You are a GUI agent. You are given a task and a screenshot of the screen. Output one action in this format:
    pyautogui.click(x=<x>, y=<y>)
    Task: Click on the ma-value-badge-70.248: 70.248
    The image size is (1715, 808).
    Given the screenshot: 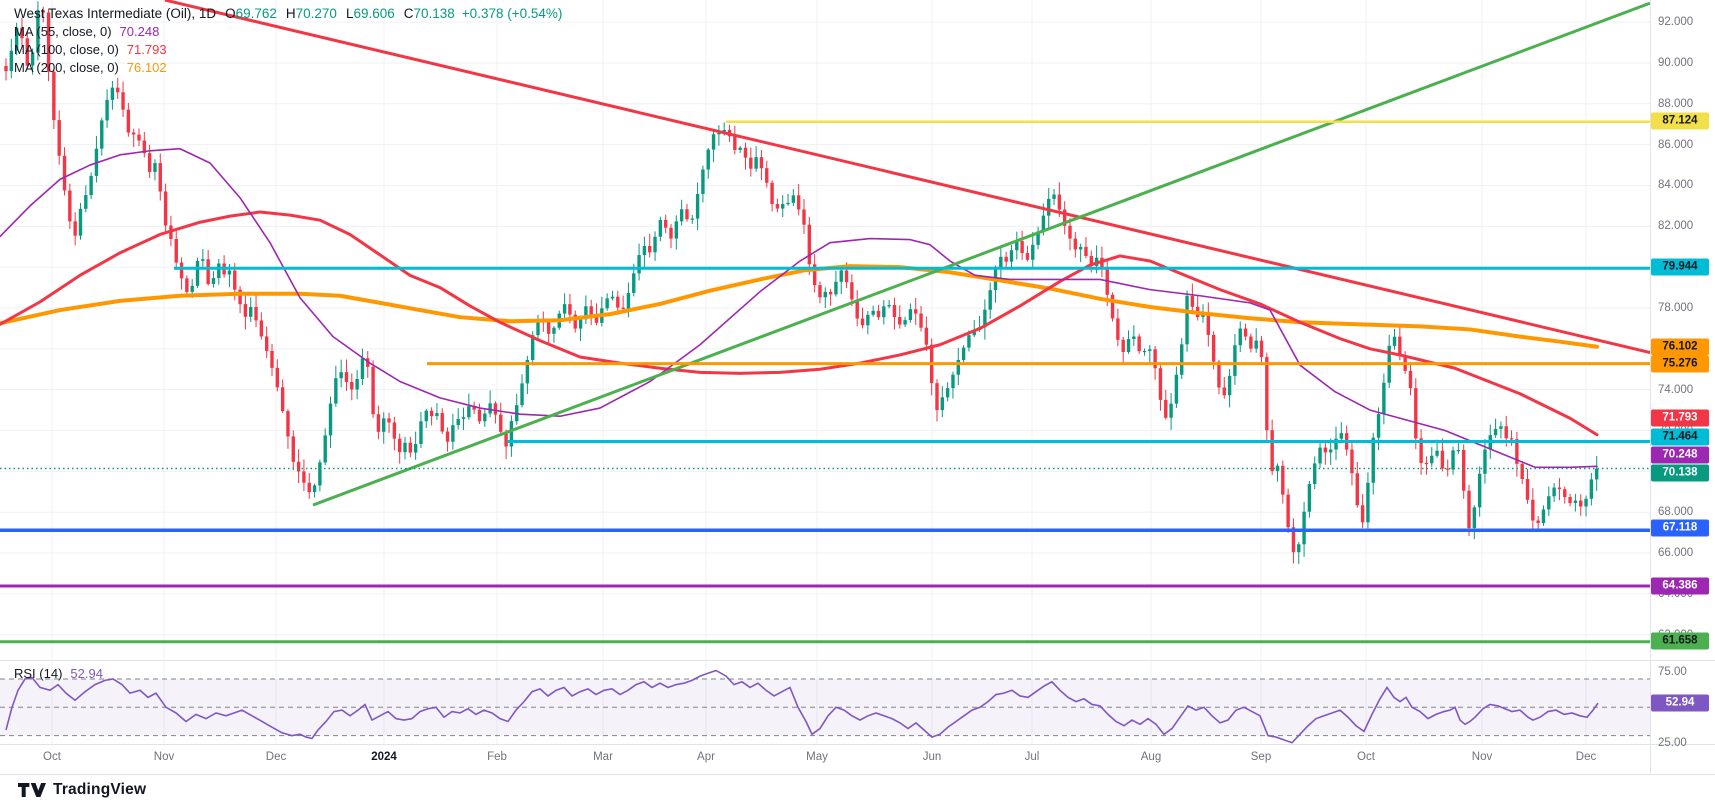 What is the action you would take?
    pyautogui.click(x=1680, y=455)
    